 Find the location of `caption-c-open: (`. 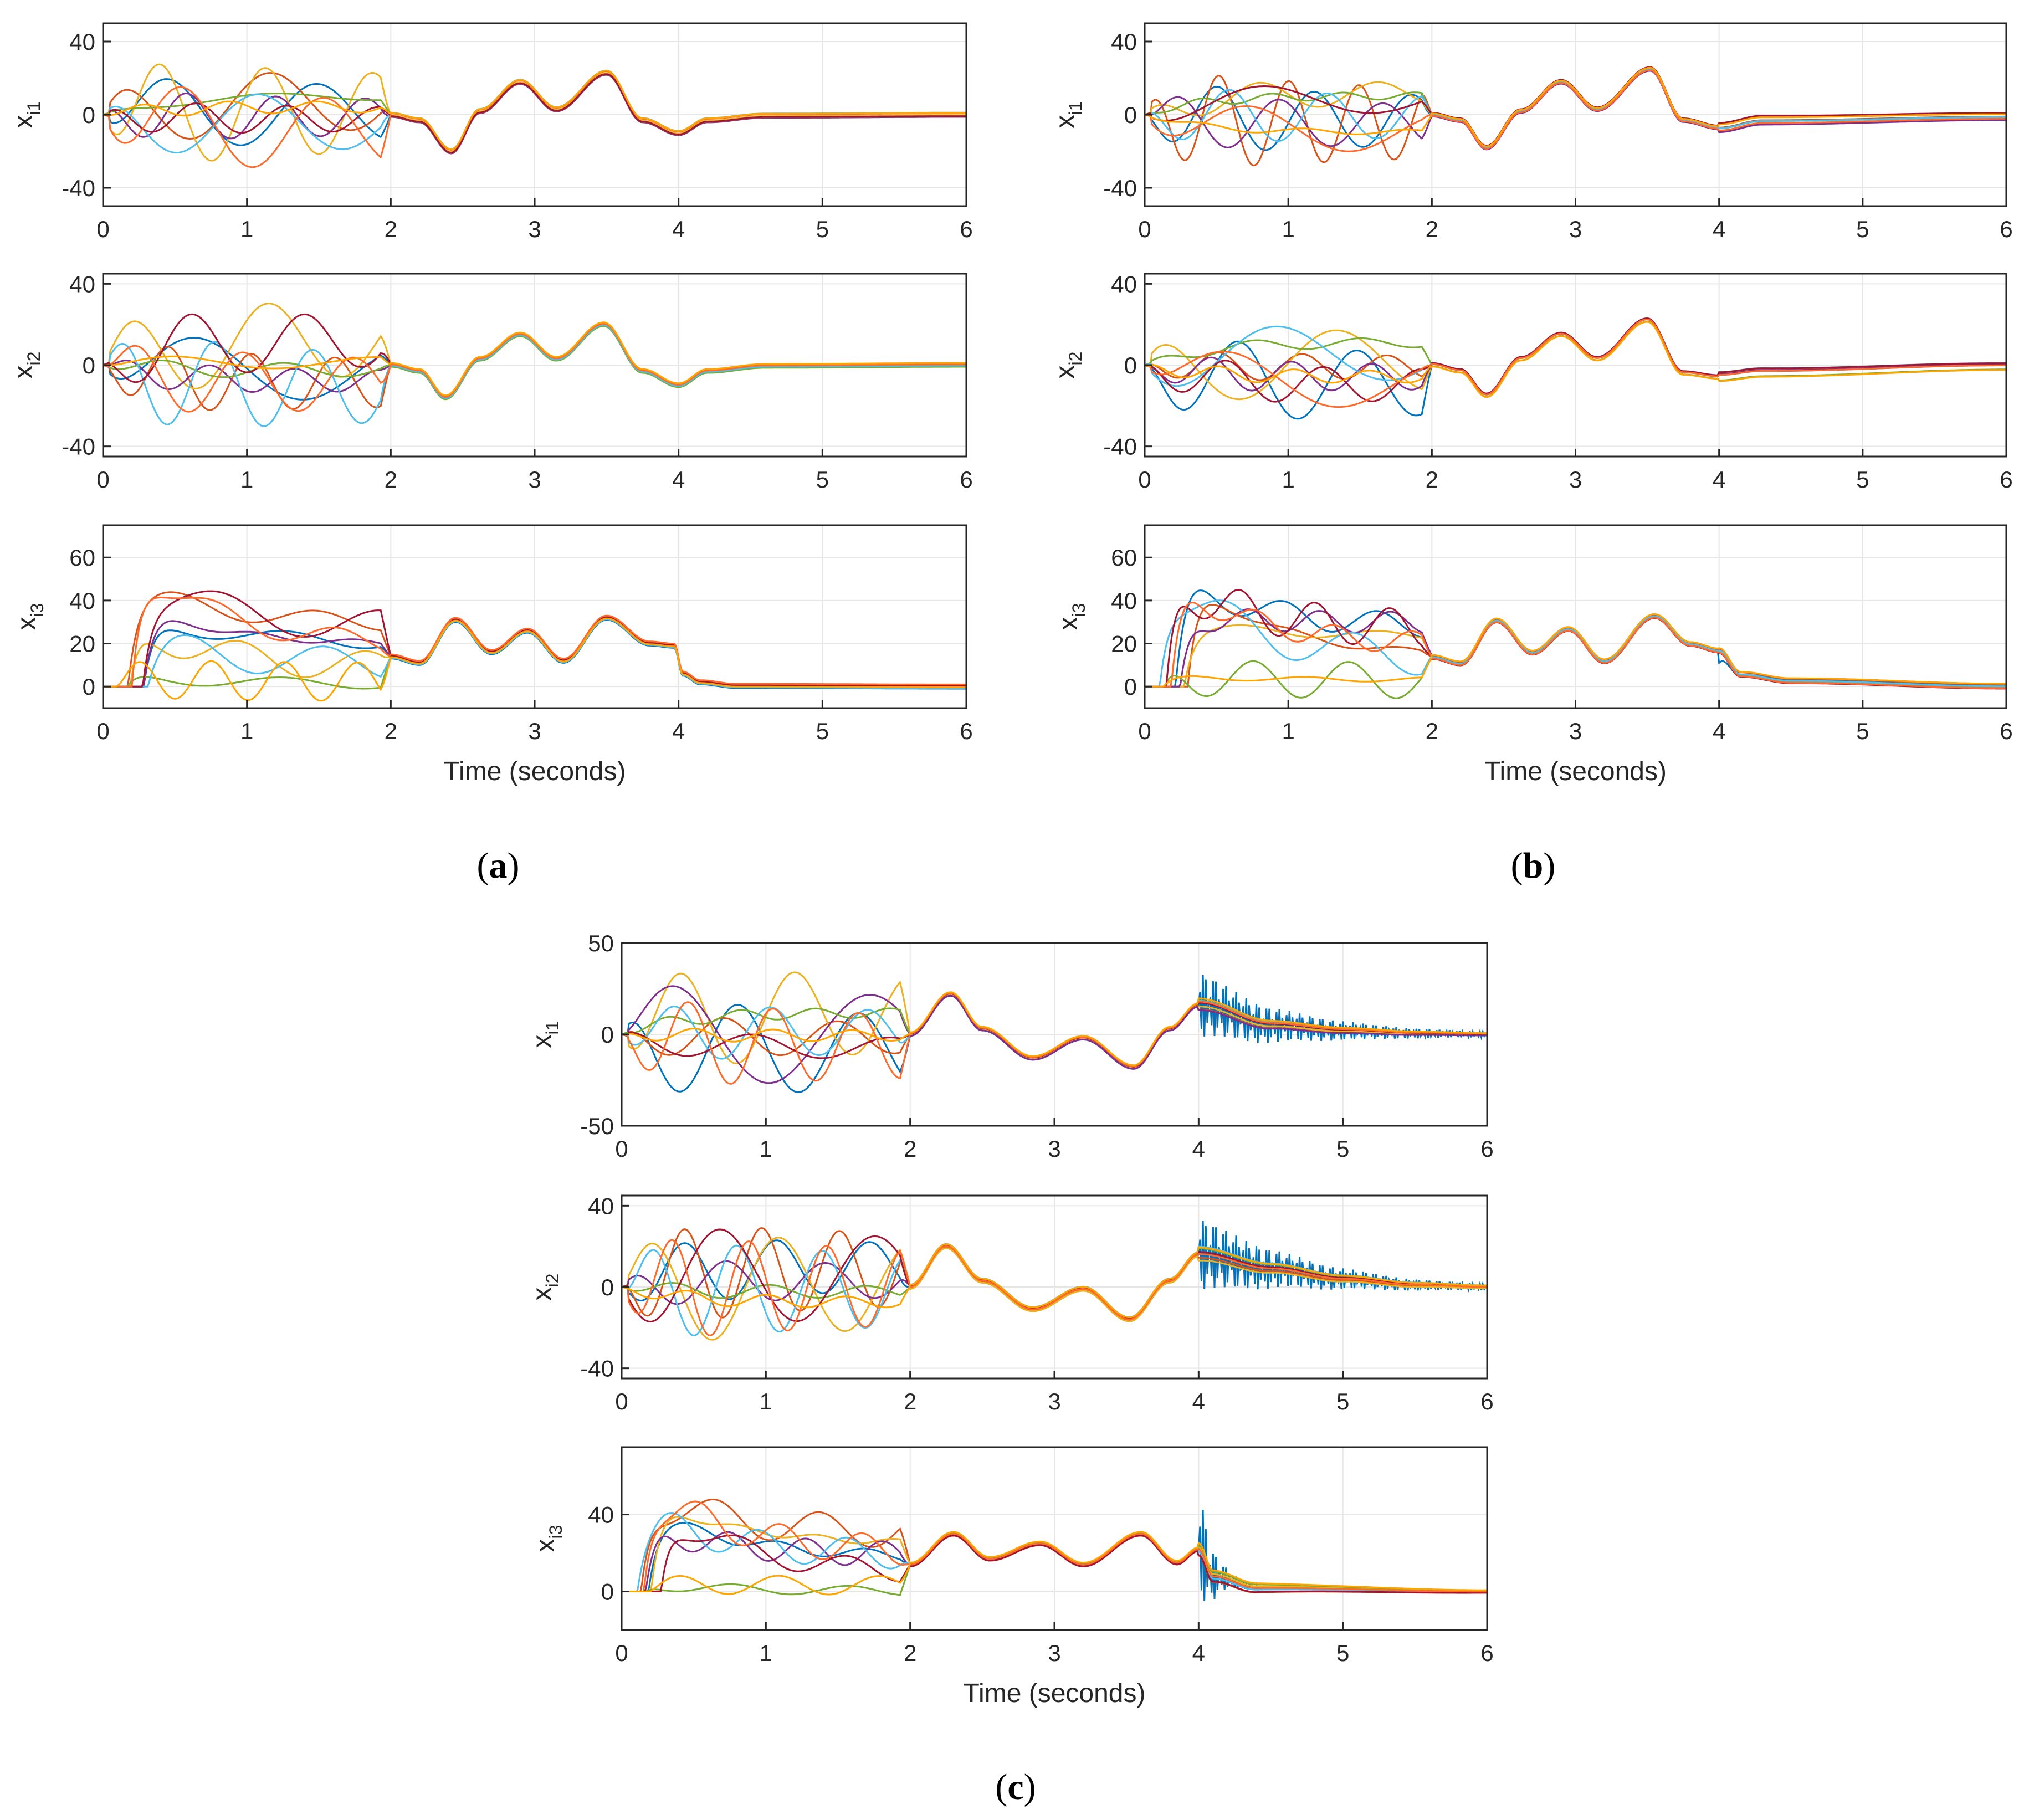

caption-c-open: ( is located at coordinates (1001, 1787).